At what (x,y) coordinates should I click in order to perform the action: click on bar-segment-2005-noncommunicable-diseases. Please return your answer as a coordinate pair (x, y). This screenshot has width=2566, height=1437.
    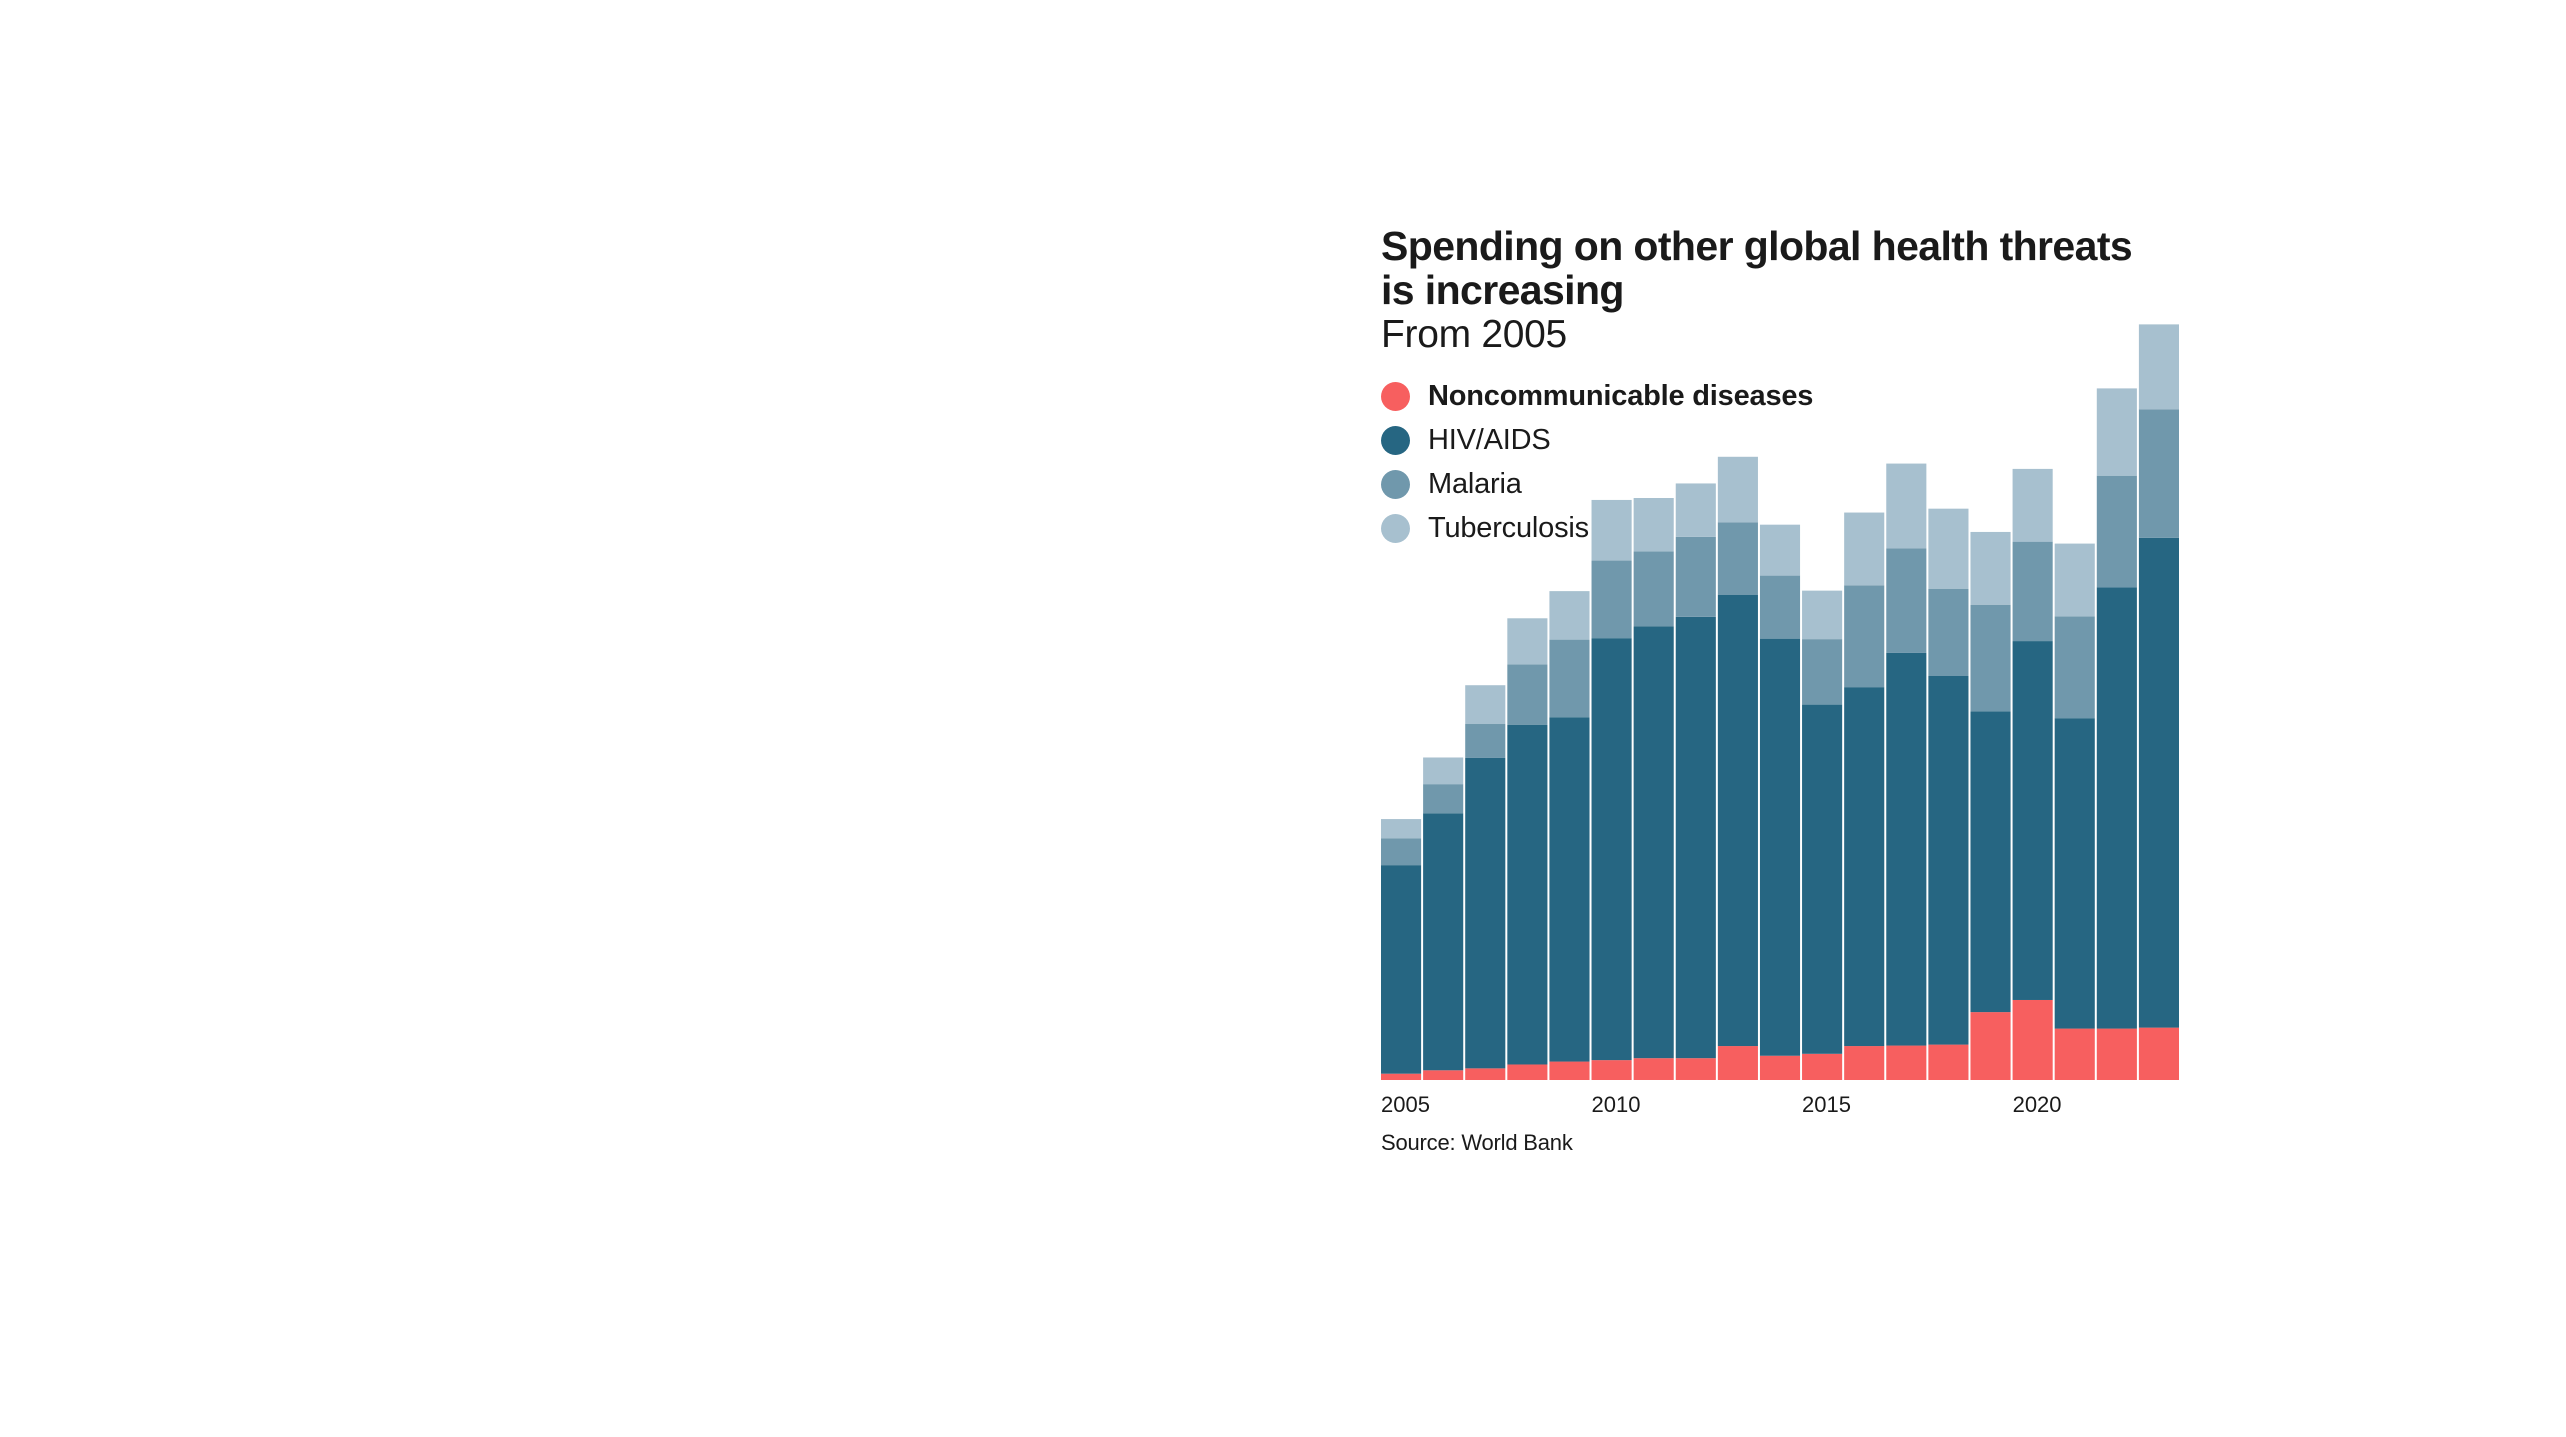
    Looking at the image, I should click on (1401, 1076).